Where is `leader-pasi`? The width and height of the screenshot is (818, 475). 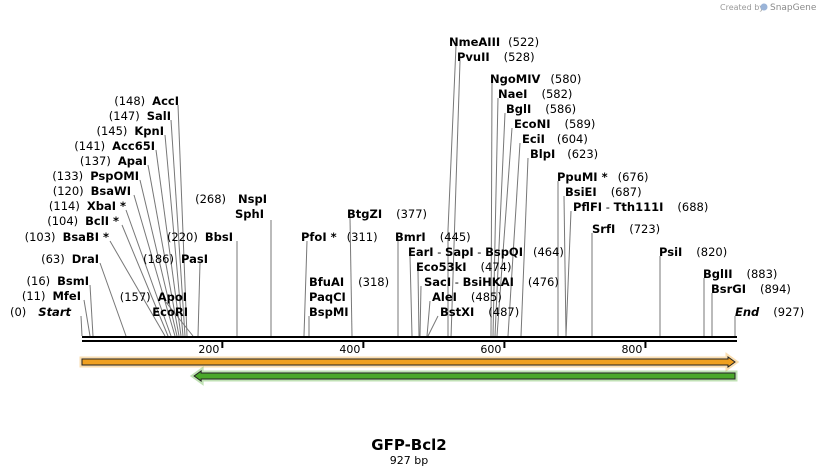
leader-pasi is located at coordinates (199, 299).